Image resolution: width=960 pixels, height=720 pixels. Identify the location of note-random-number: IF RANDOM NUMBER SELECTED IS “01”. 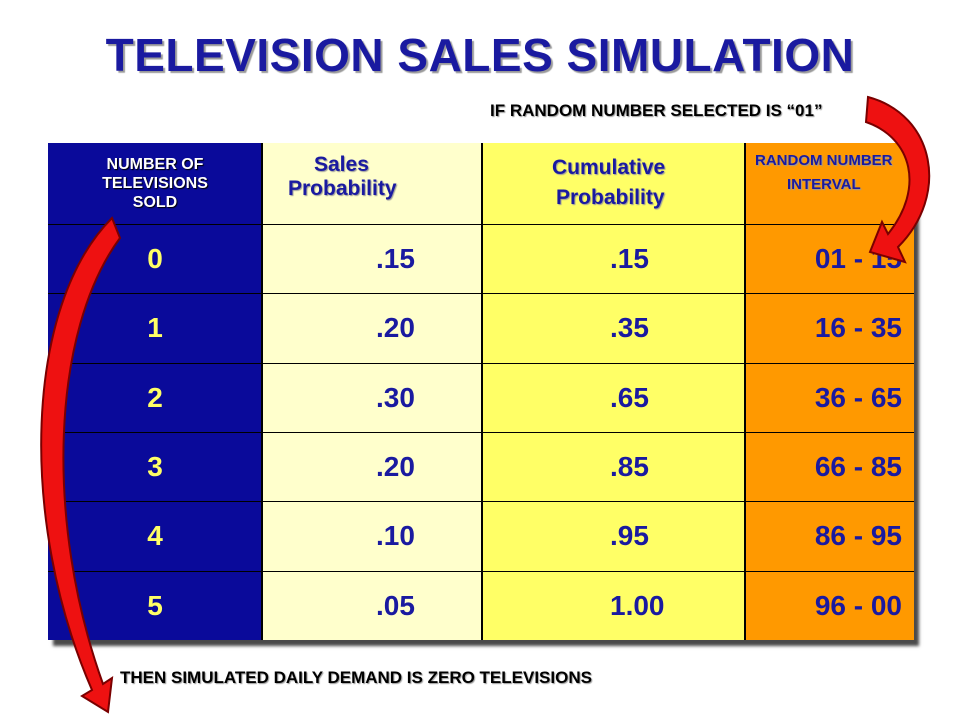
(656, 110).